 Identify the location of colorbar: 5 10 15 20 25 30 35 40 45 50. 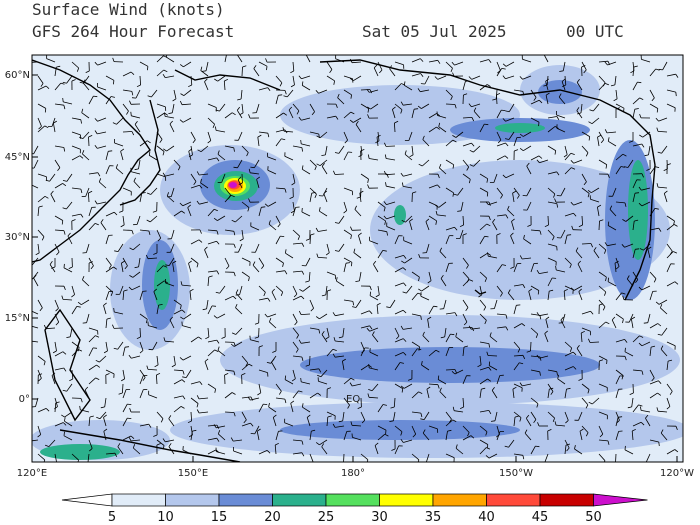
(354, 509).